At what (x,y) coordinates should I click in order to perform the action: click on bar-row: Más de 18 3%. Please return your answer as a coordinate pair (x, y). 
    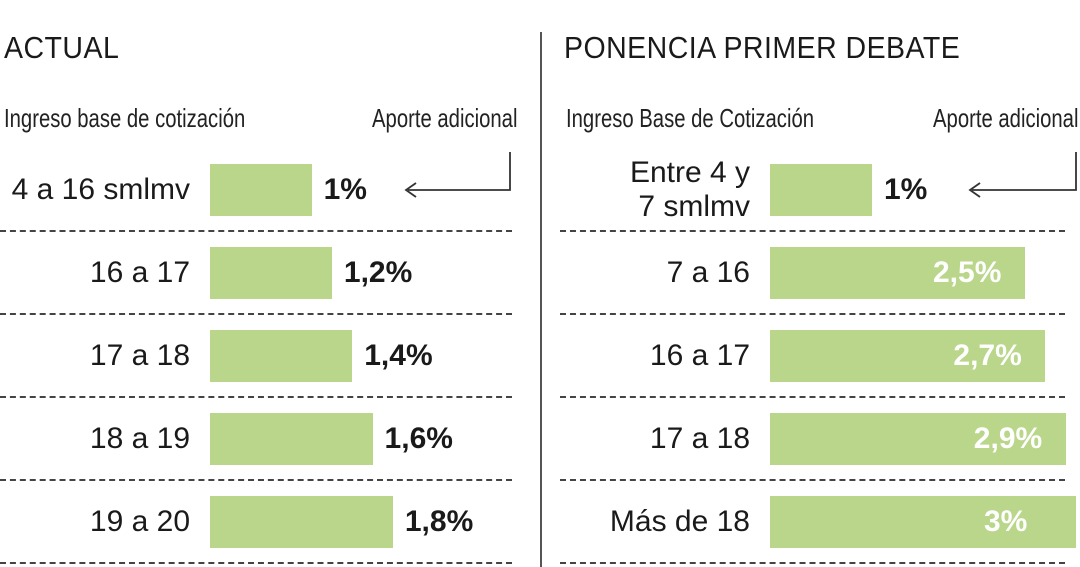
    Looking at the image, I should click on (820, 523).